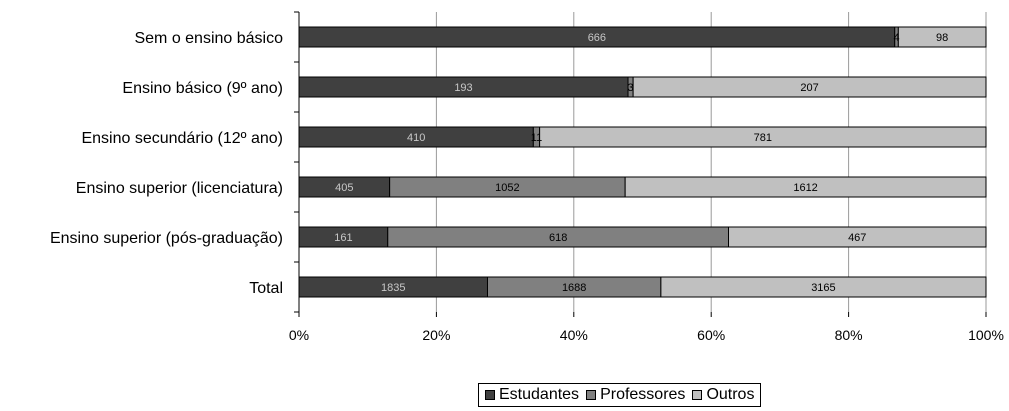 The width and height of the screenshot is (1009, 411). I want to click on category-label: Ensino superior (licenciatura), so click(179, 188).